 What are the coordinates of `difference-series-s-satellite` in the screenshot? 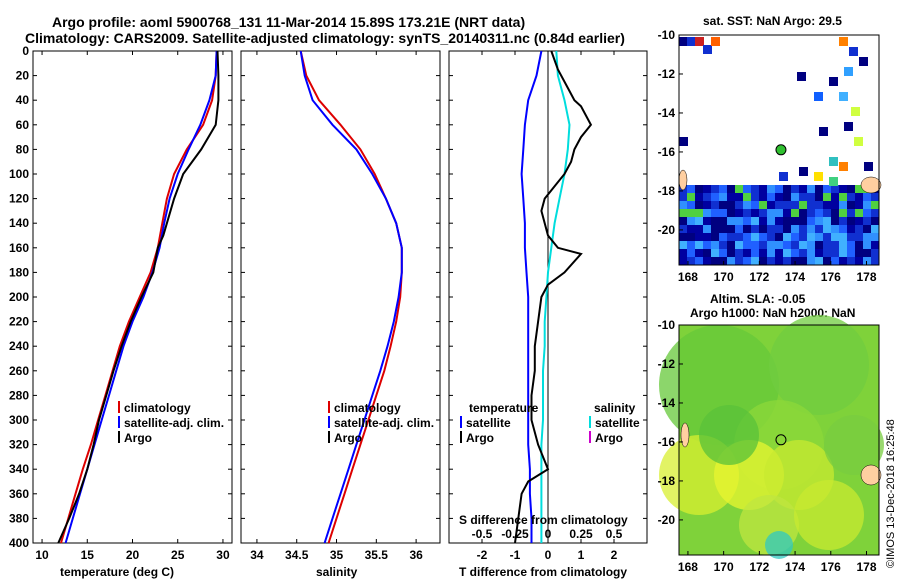 It's located at (555, 296).